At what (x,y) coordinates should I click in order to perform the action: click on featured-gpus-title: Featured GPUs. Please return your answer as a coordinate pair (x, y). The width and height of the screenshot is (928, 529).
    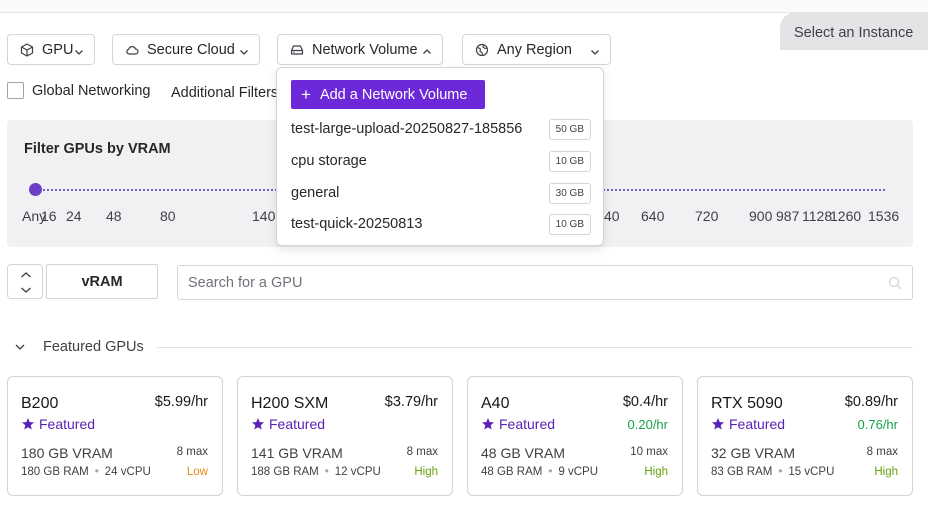
    Looking at the image, I should click on (93, 347).